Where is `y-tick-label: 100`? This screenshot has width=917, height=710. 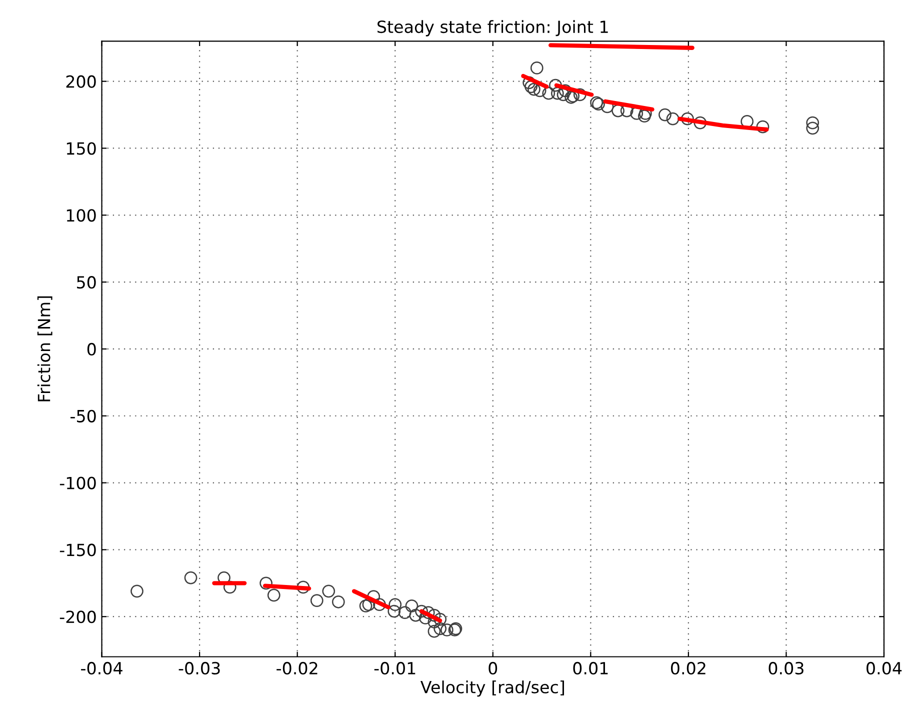
y-tick-label: 100 is located at coordinates (81, 215).